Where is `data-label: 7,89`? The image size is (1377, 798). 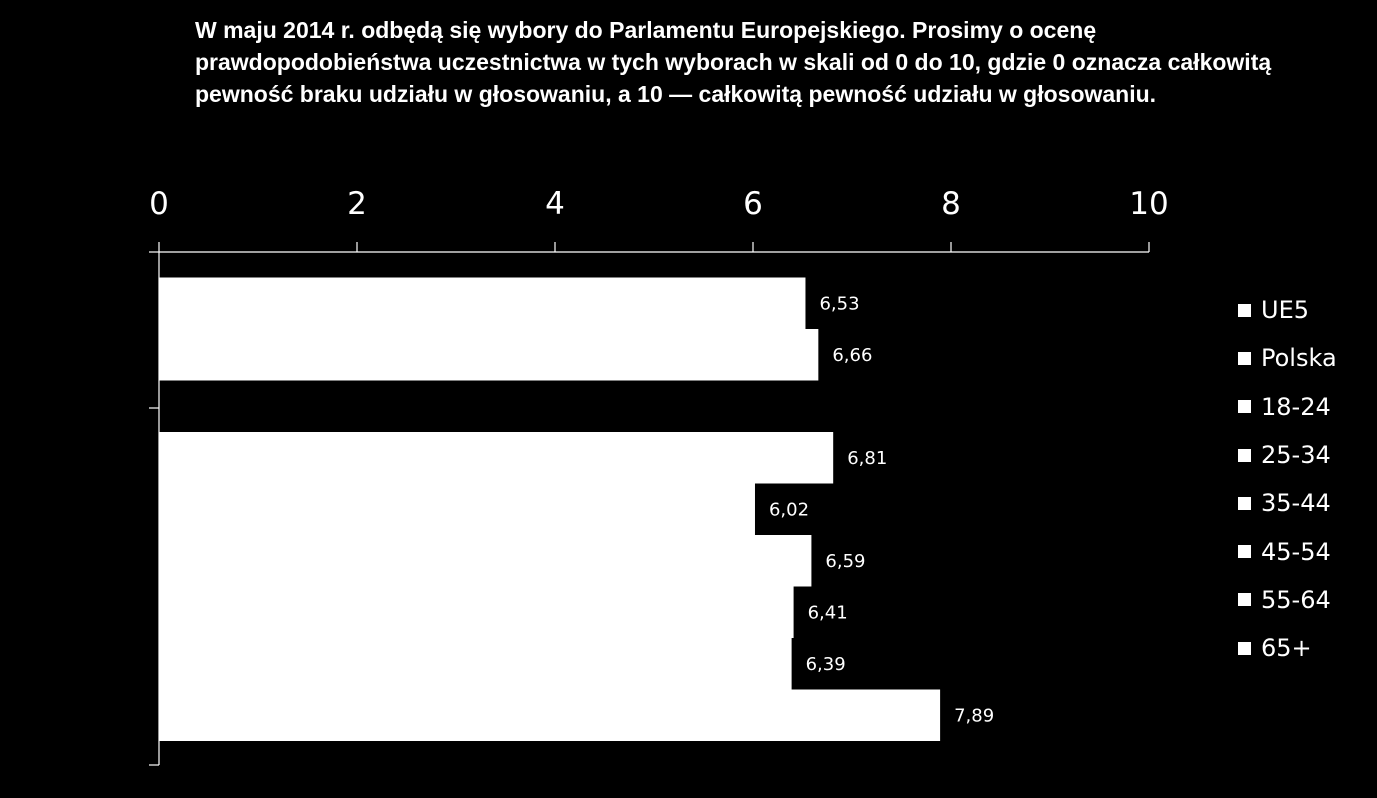 data-label: 7,89 is located at coordinates (974, 715).